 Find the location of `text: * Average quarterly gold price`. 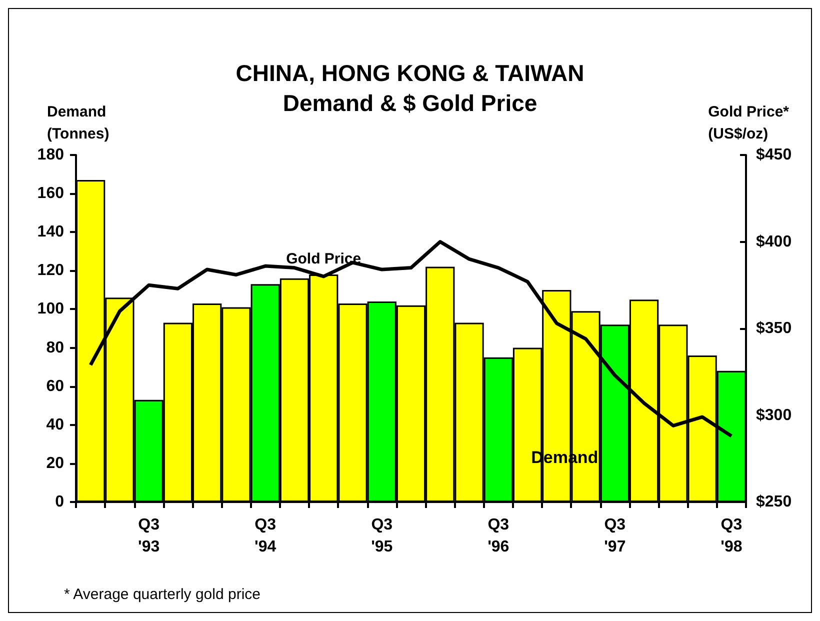

text: * Average quarterly gold price is located at coordinates (162, 594).